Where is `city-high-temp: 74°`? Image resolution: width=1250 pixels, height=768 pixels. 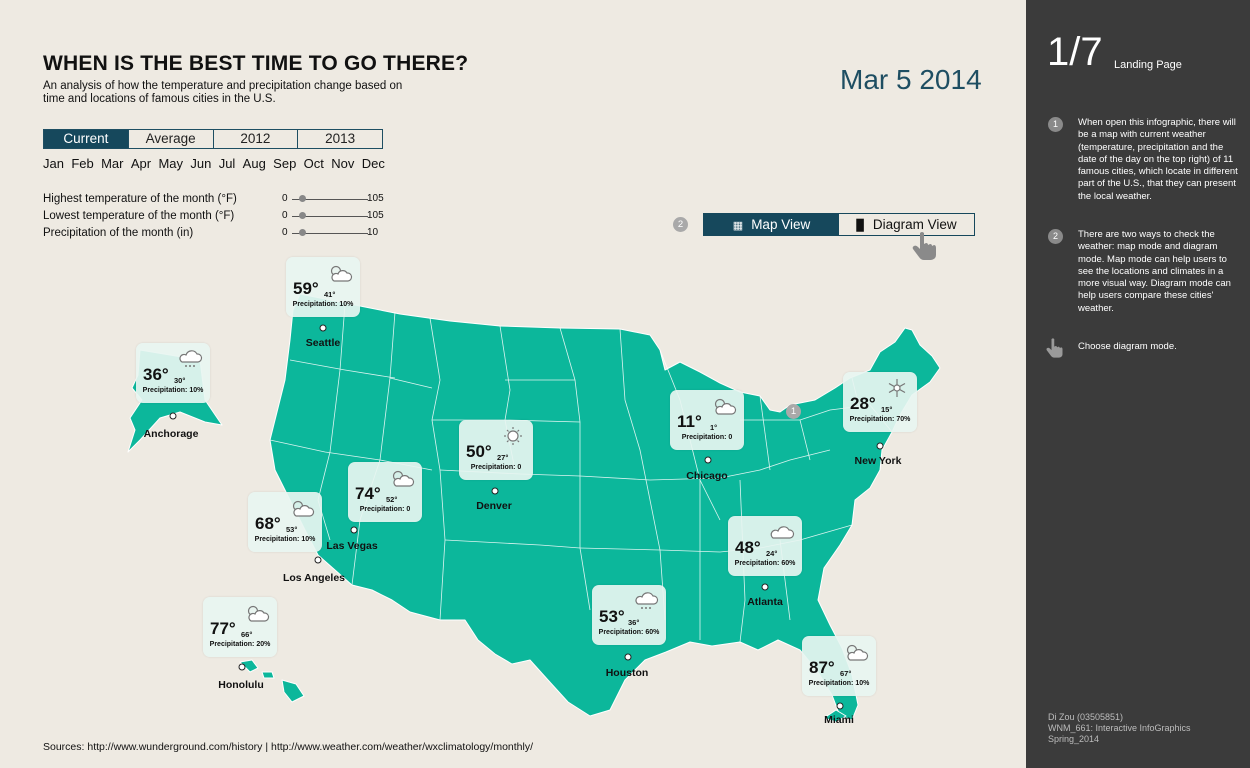 city-high-temp: 74° is located at coordinates (368, 493).